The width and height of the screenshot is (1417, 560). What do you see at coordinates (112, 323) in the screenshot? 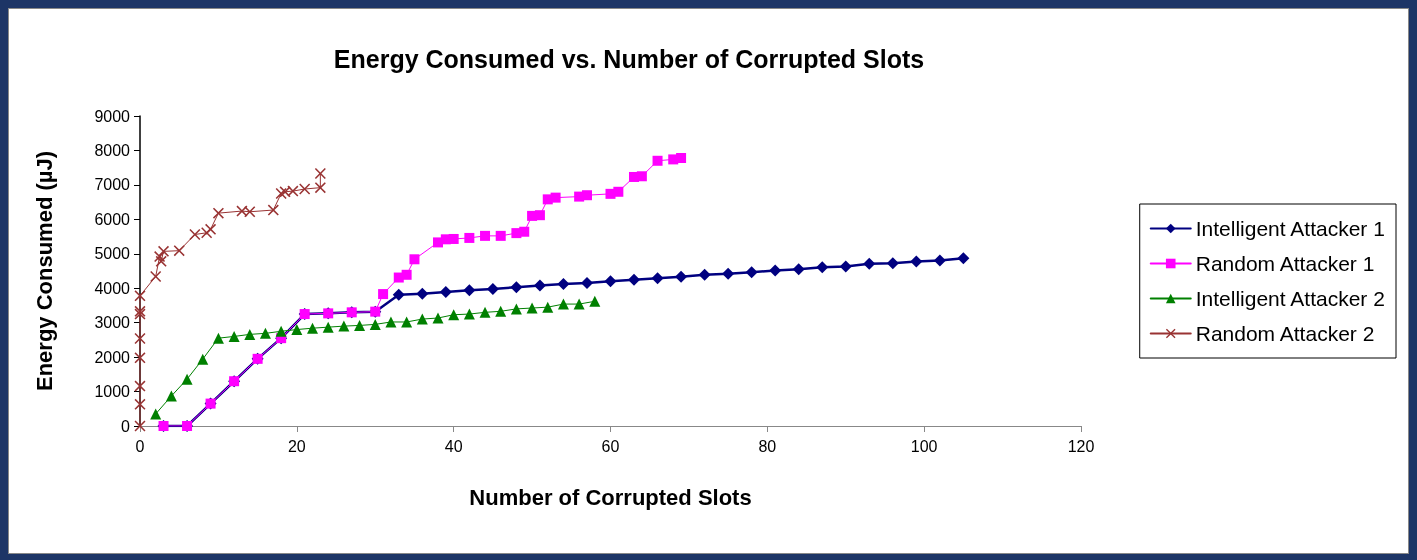
I see `y-tick-label: 3000` at bounding box center [112, 323].